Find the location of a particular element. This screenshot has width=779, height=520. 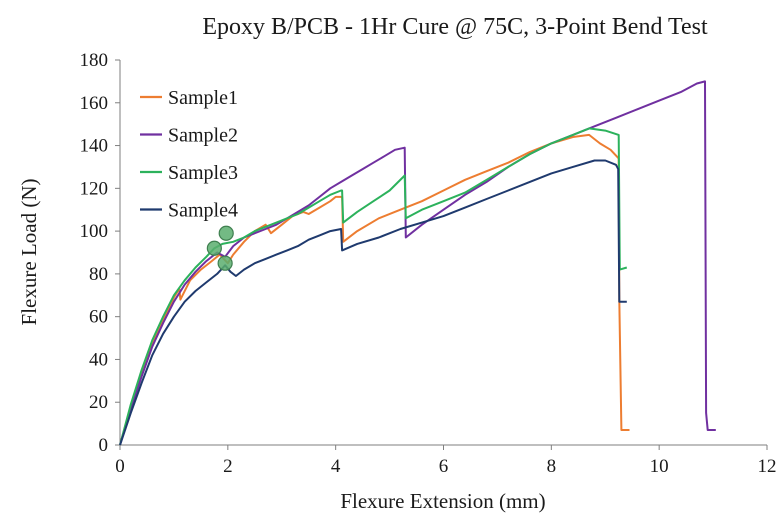

y-tick-label: 40 is located at coordinates (98, 359).